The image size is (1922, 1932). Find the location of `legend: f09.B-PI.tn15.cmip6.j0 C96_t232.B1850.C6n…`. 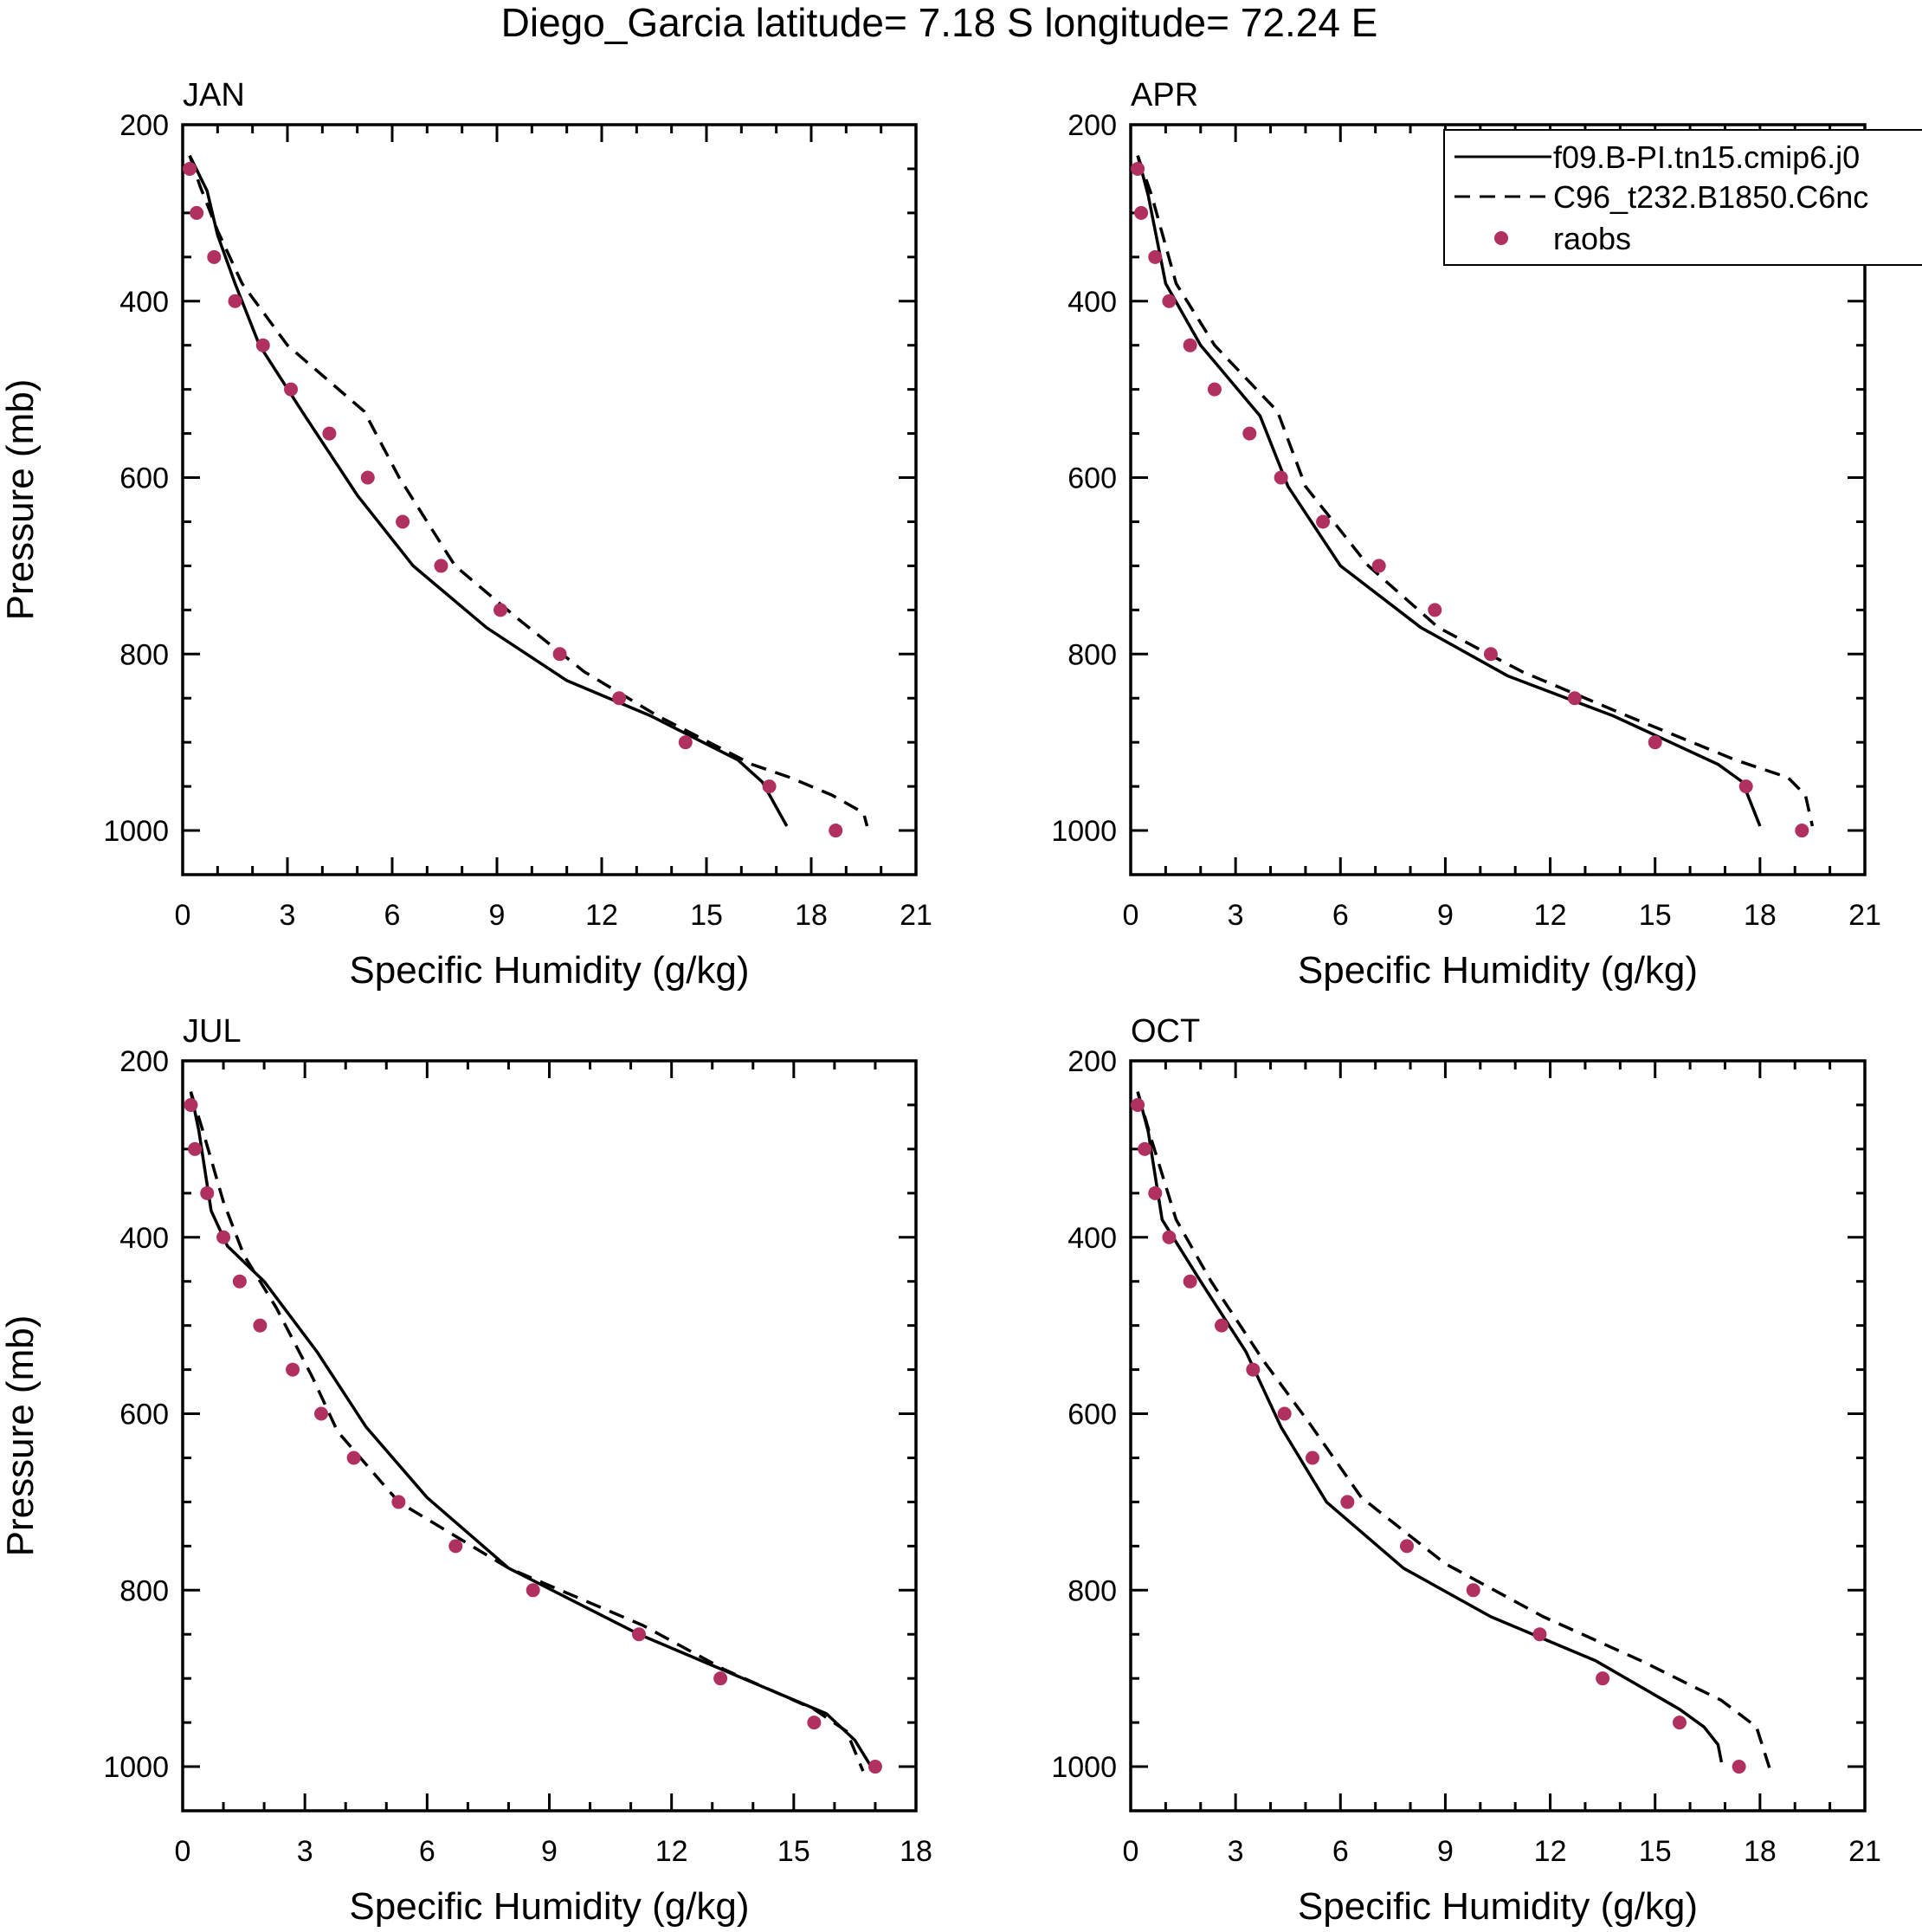

legend: f09.B-PI.tn15.cmip6.j0 C96_t232.B1850.C6n… is located at coordinates (1682, 197).